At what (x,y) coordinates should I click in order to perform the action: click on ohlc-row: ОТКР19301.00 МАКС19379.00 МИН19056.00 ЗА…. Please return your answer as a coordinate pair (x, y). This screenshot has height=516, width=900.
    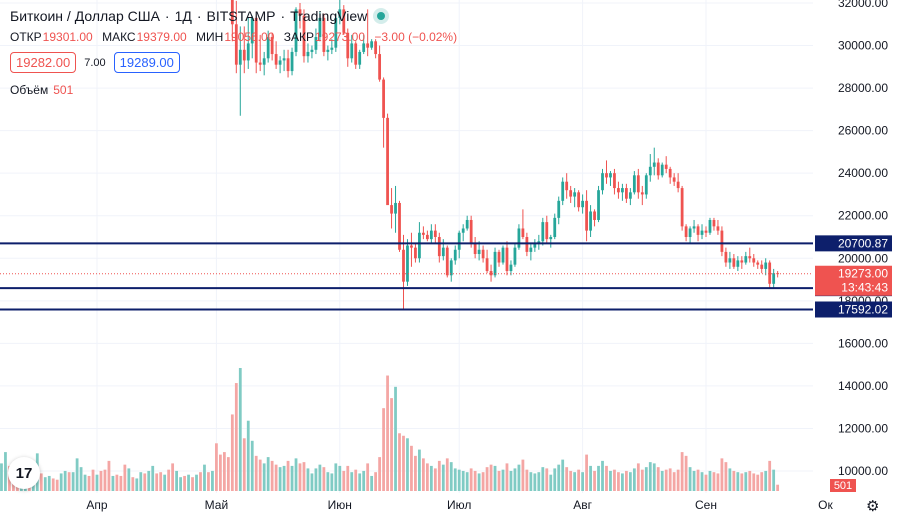
    Looking at the image, I should click on (236, 37).